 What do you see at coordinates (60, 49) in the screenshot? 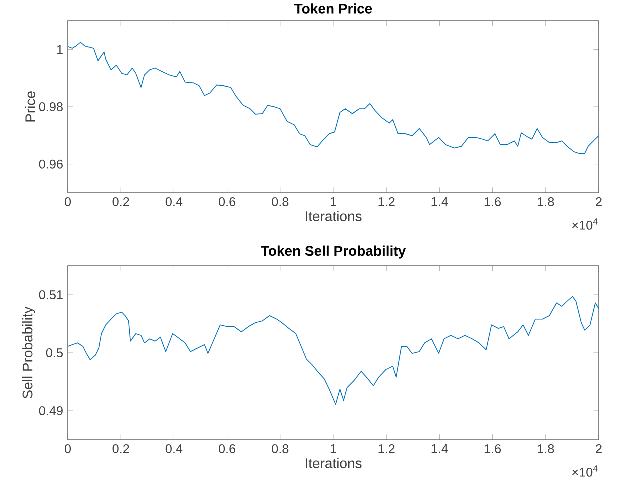
I see `y-tick-label: 1` at bounding box center [60, 49].